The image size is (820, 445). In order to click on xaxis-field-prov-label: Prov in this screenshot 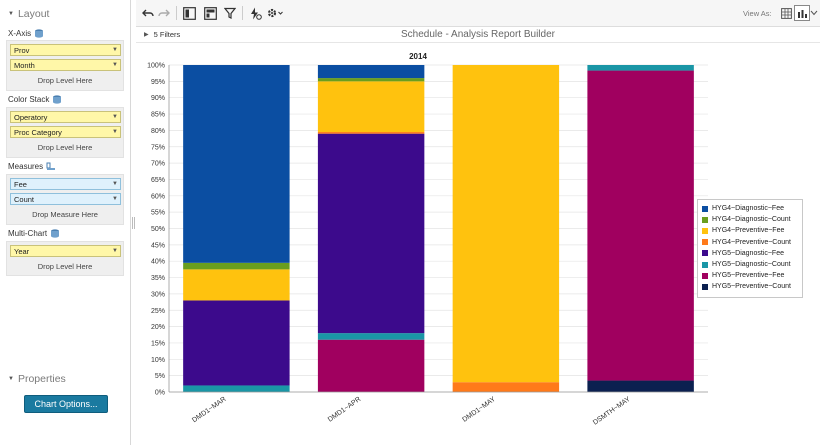, I will do `click(22, 50)`.